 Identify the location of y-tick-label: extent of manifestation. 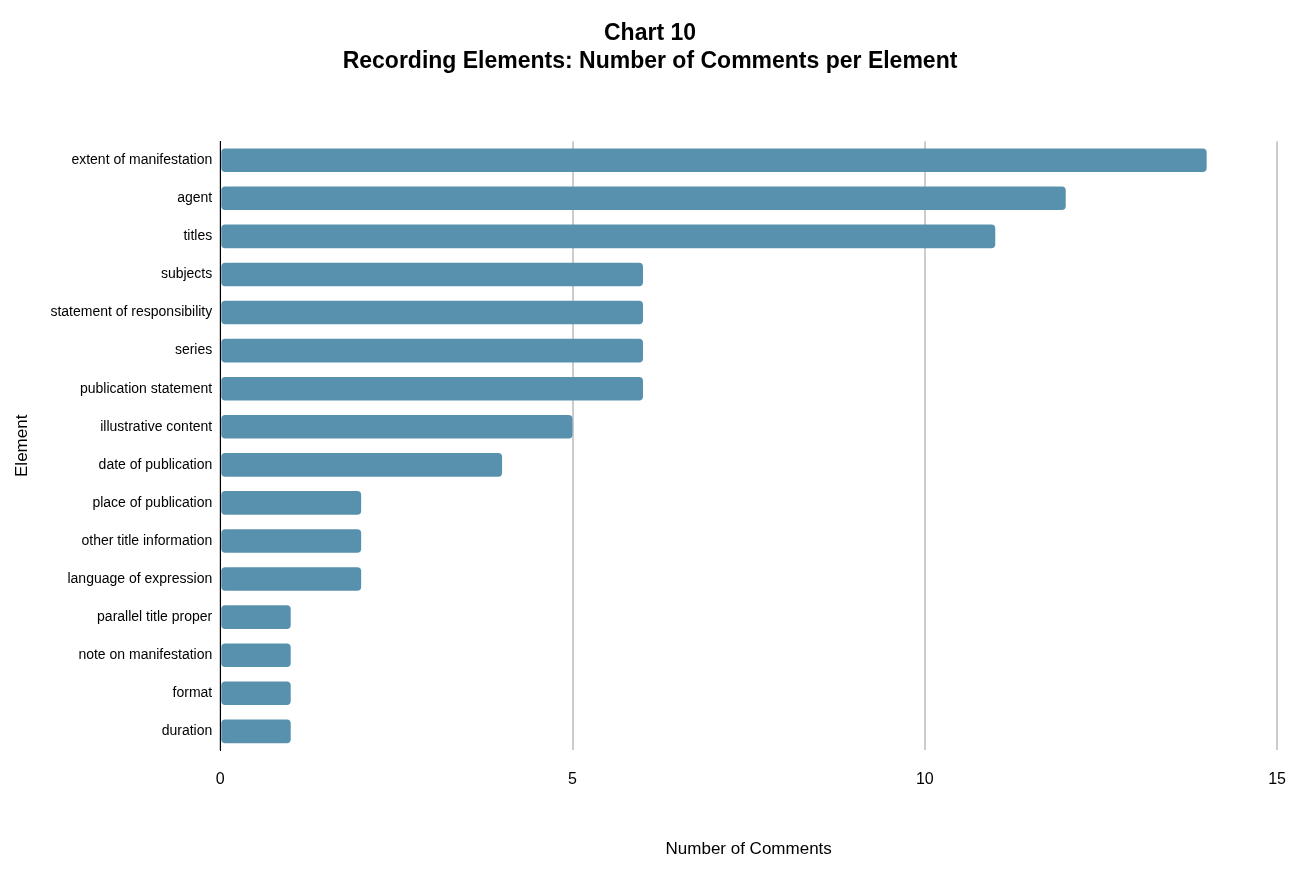
(142, 159).